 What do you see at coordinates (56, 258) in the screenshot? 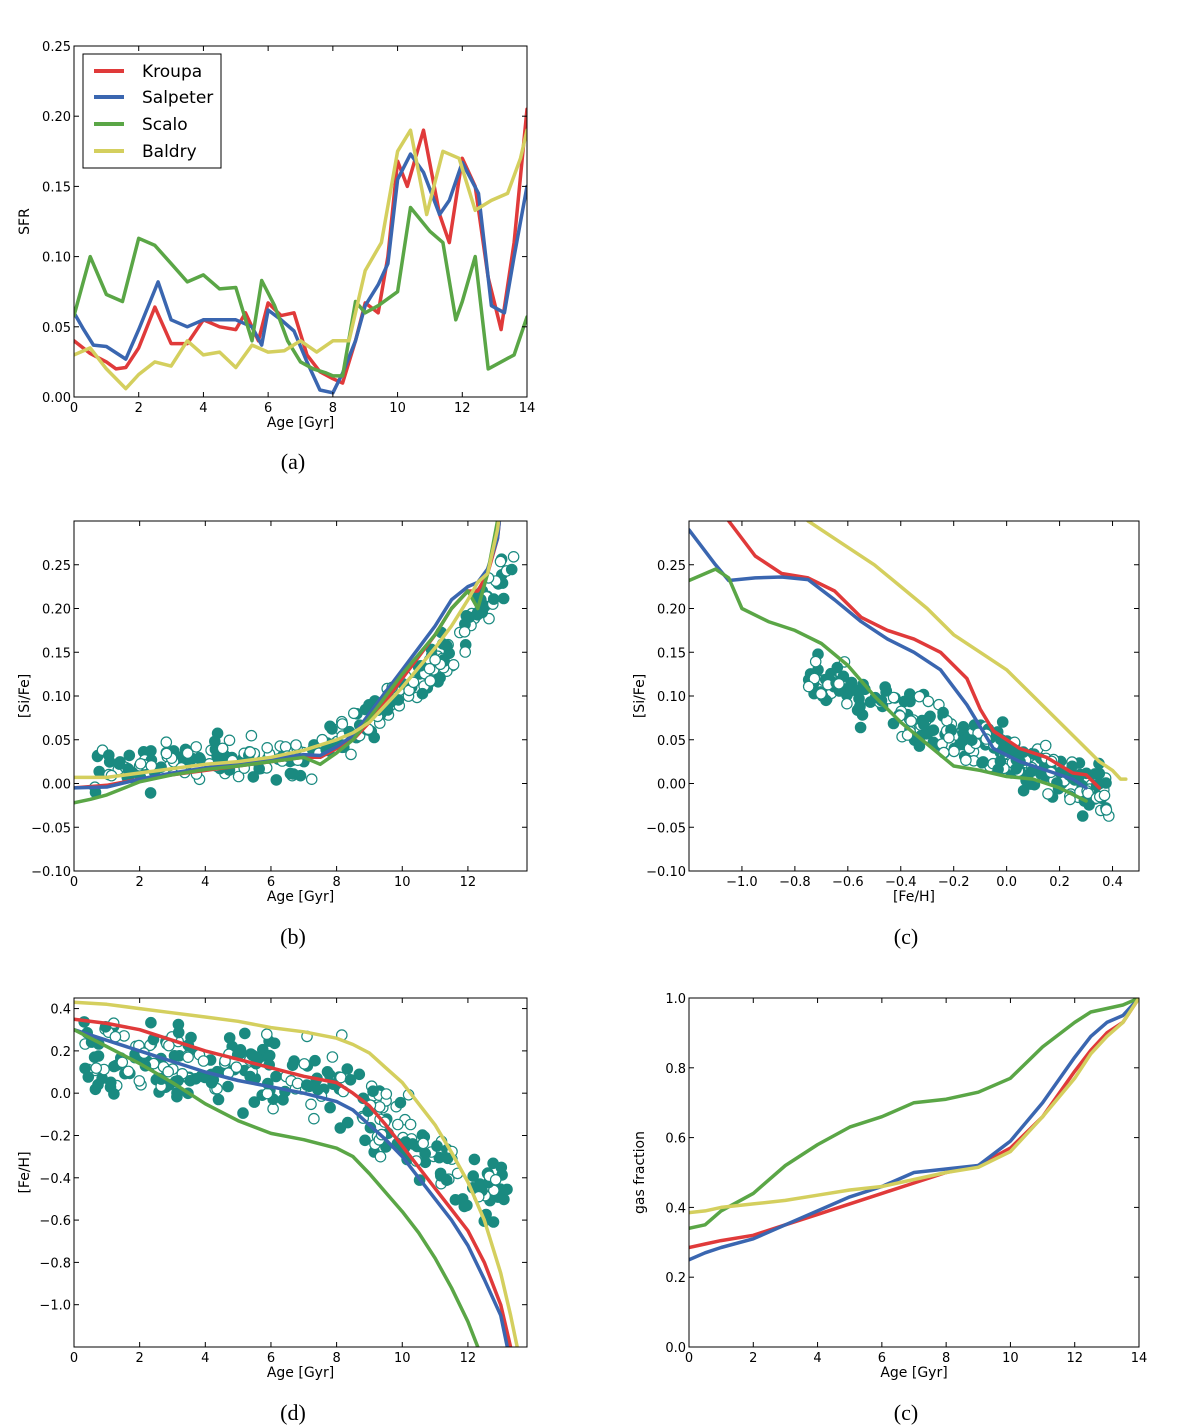
I see `y-tick-label: 0.10` at bounding box center [56, 258].